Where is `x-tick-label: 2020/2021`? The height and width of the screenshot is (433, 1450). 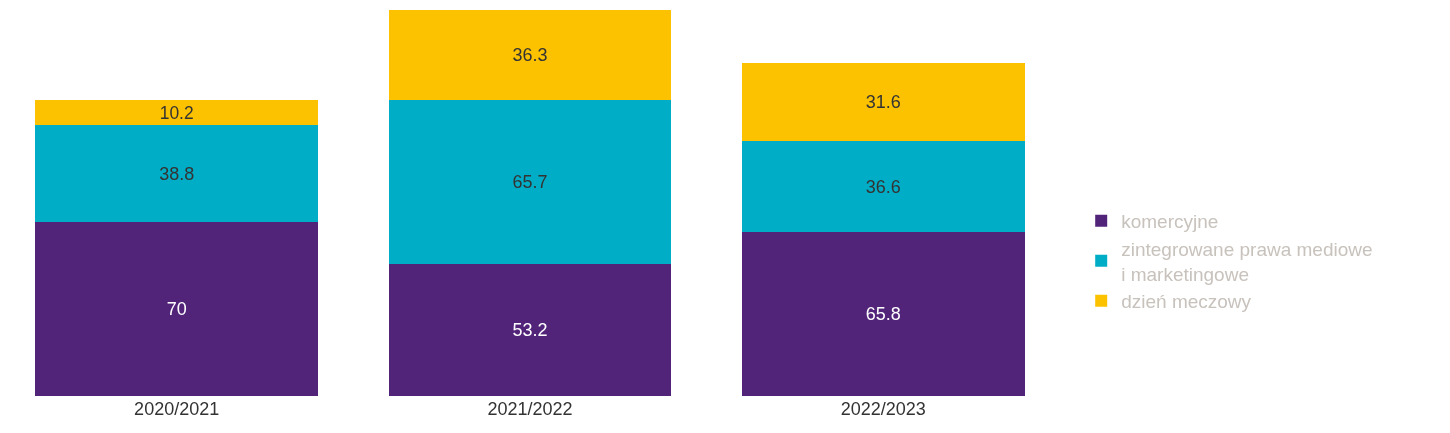
x-tick-label: 2020/2021 is located at coordinates (177, 409).